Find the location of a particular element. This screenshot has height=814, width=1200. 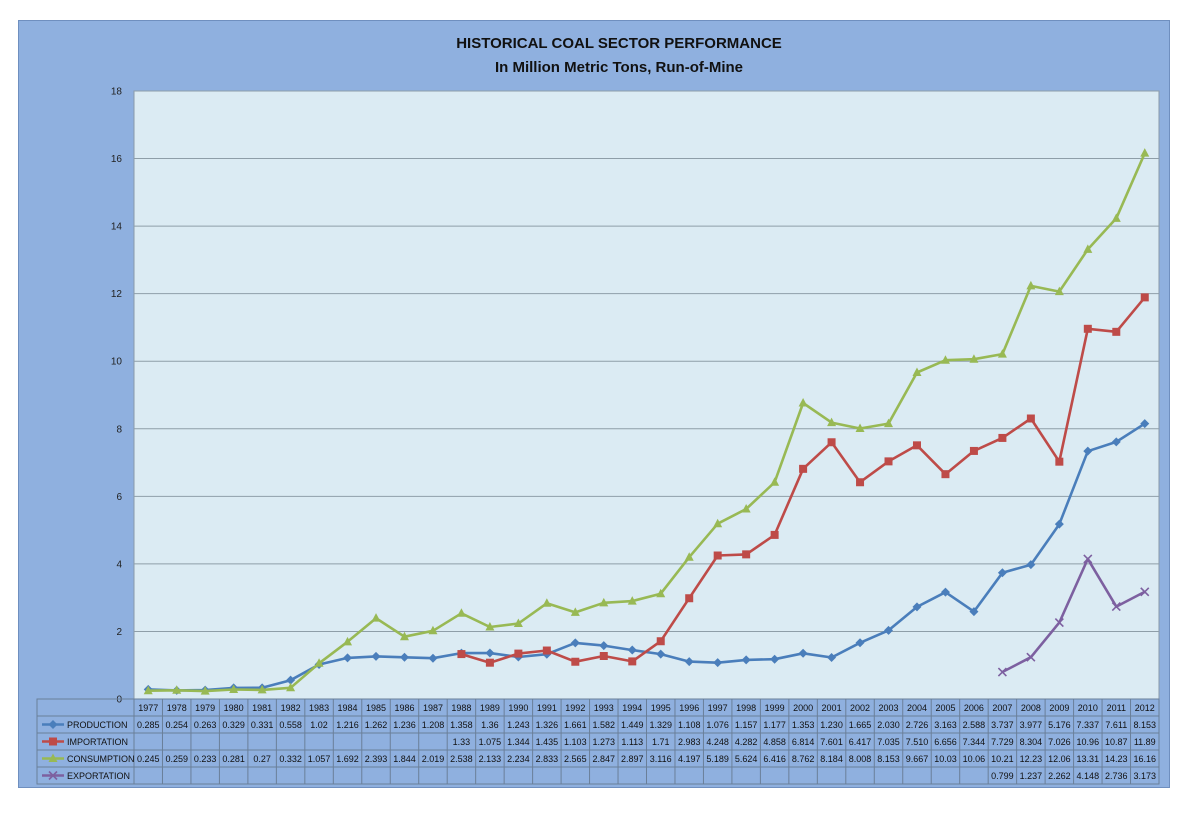

data-label: 1.71 is located at coordinates (661, 742).